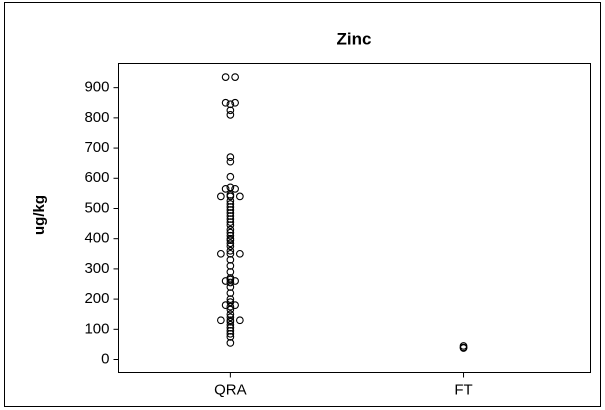  Describe the element at coordinates (96, 87) in the screenshot. I see `y-tick-label: 900` at that location.